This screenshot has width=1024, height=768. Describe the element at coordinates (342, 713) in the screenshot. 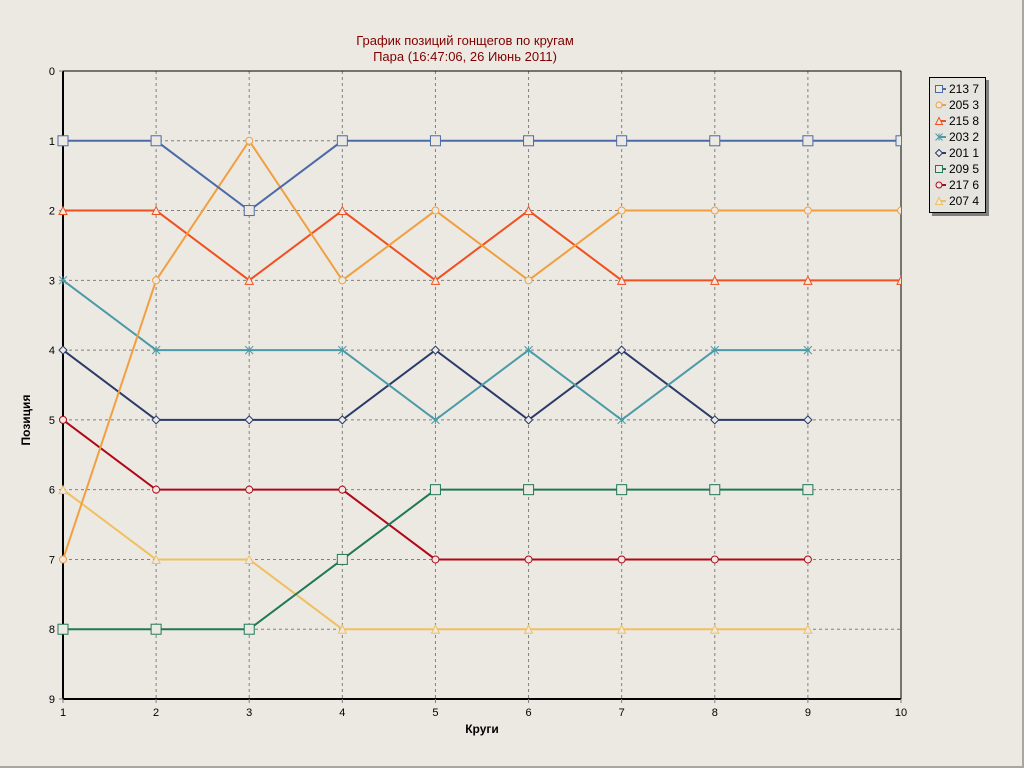

I see `x-tick-label: 4` at that location.